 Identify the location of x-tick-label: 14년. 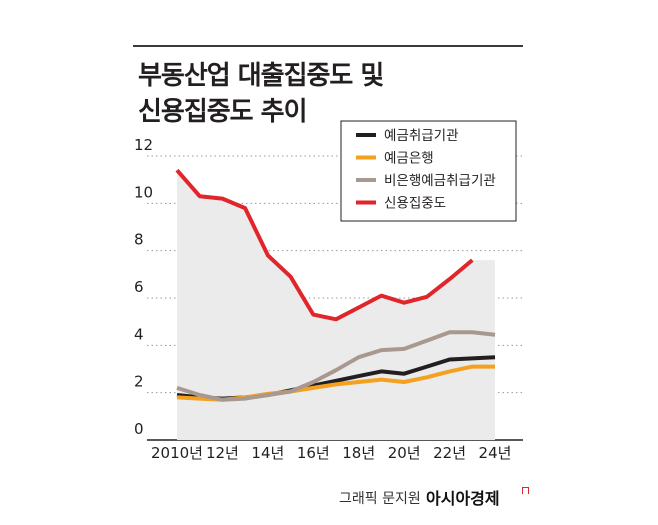
(267, 453).